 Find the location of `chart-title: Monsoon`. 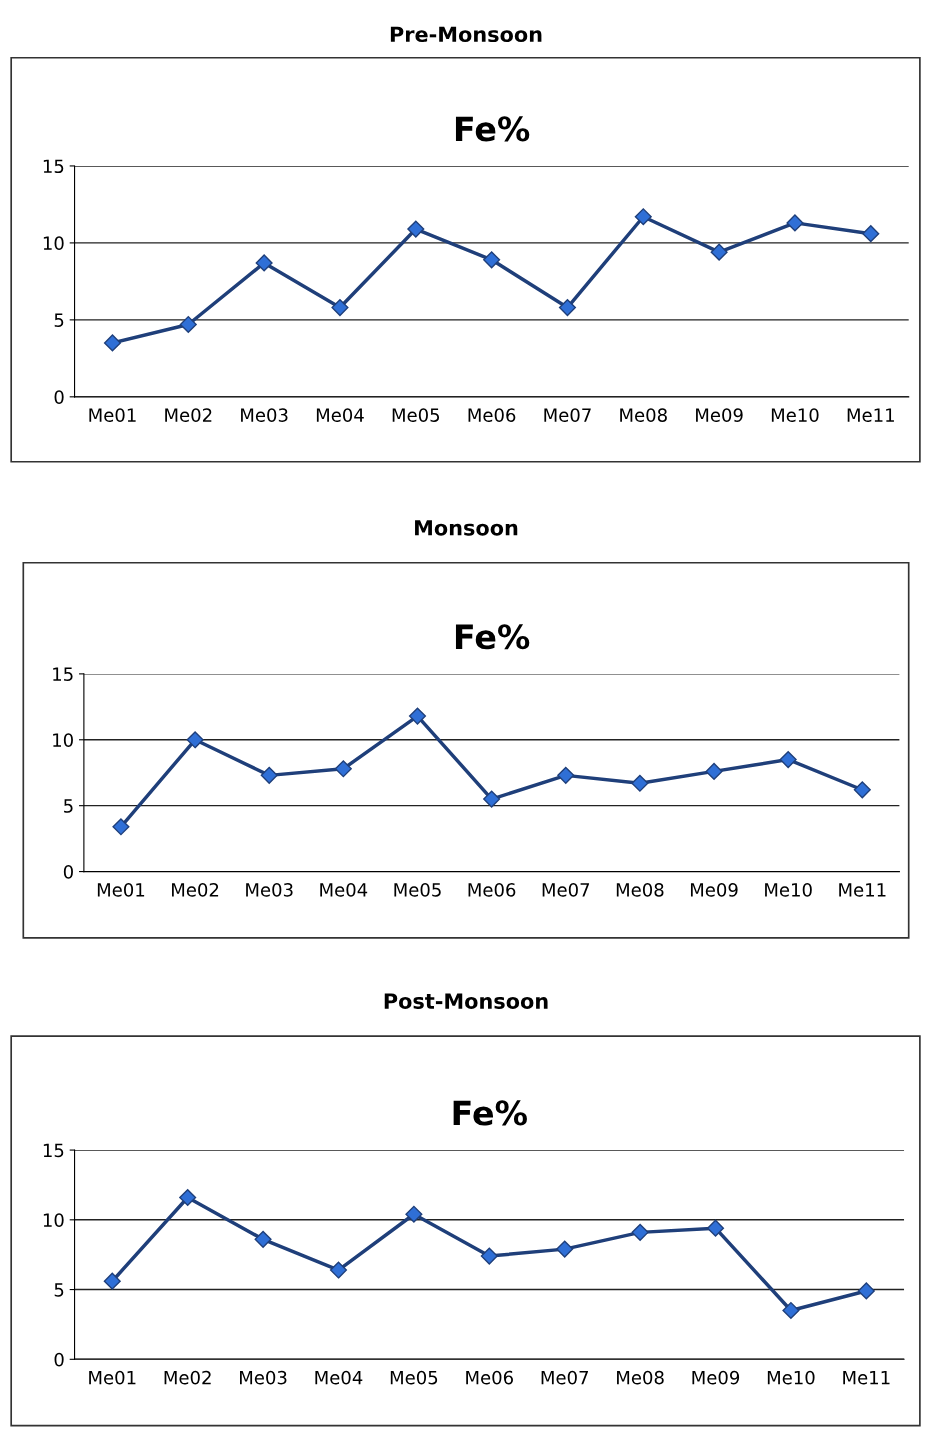

chart-title: Monsoon is located at coordinates (466, 528).